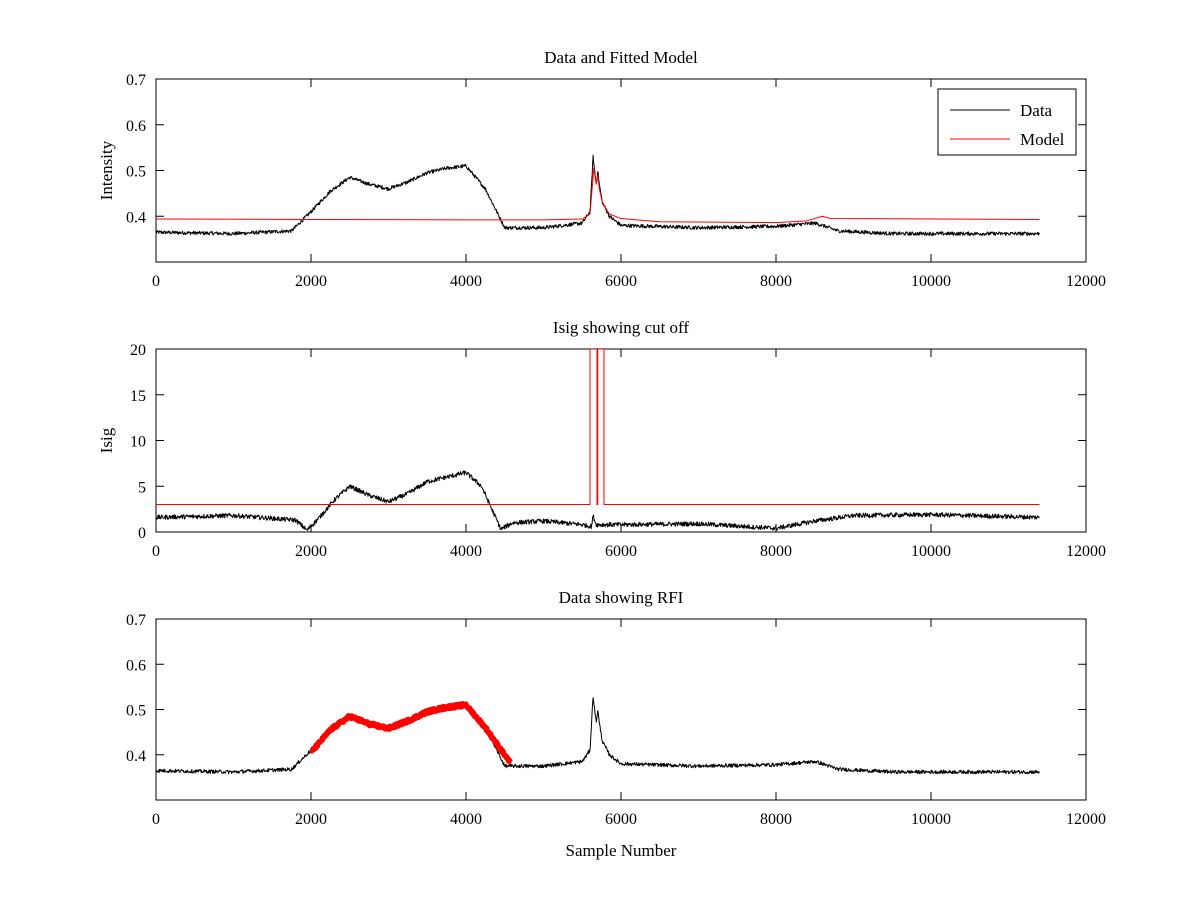 The image size is (1200, 900). Describe the element at coordinates (621, 850) in the screenshot. I see `x-axis-label: Sample Number` at that location.